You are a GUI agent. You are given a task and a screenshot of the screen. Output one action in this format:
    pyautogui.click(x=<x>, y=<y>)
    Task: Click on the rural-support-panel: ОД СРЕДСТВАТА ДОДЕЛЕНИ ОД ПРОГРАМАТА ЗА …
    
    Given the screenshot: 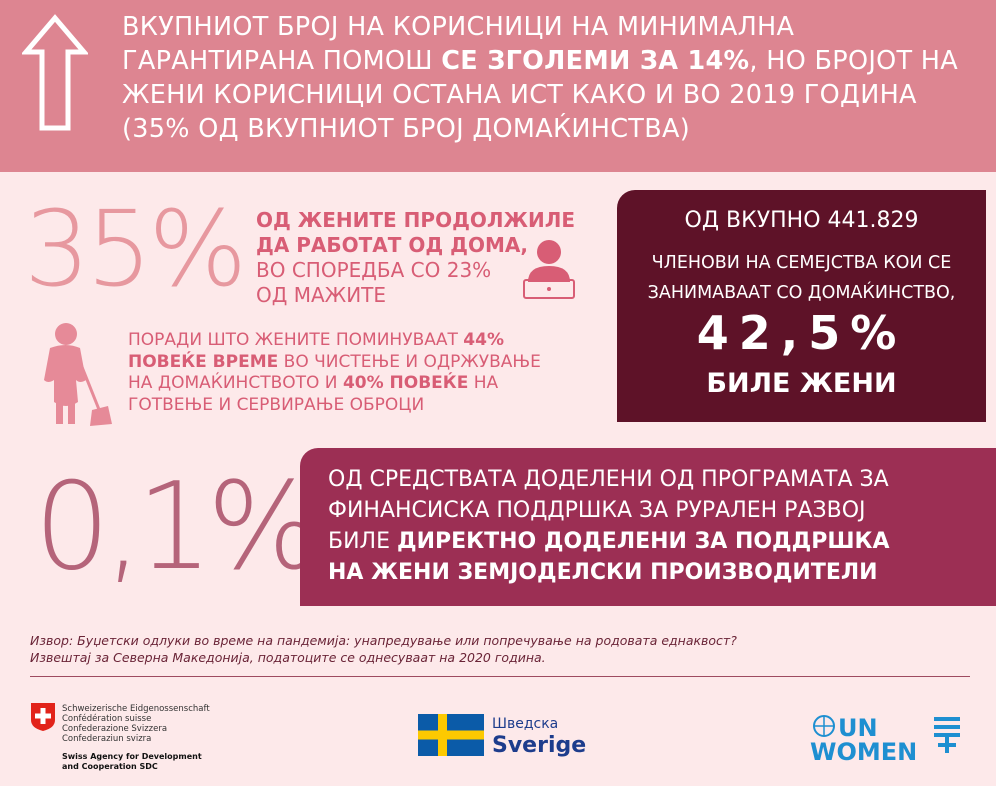 What is the action you would take?
    pyautogui.click(x=648, y=527)
    